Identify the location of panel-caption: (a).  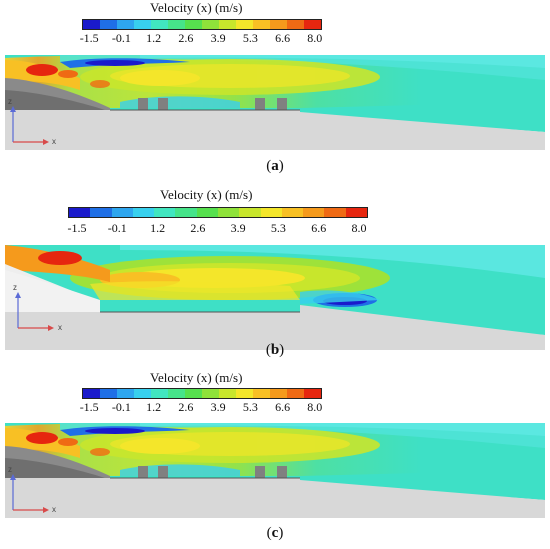
(275, 166).